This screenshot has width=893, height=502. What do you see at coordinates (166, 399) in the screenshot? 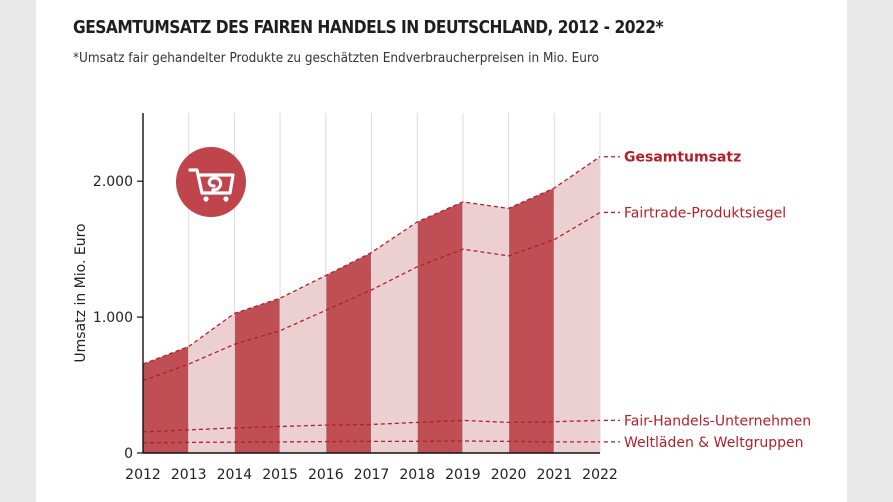
I see `area-band-2012-2013` at bounding box center [166, 399].